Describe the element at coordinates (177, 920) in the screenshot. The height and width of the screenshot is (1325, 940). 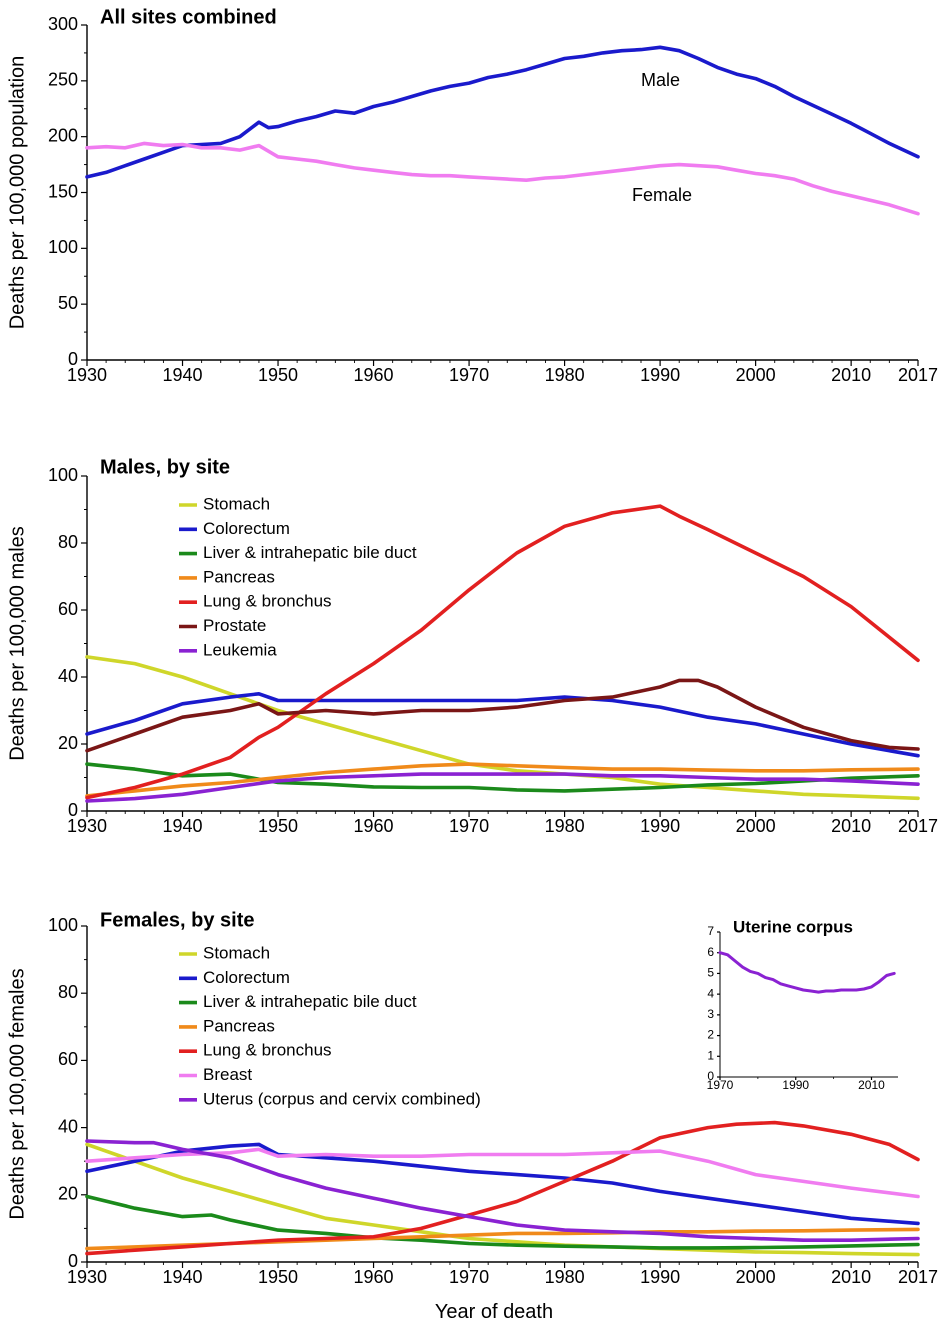
I see `panel-title: Females, by site` at that location.